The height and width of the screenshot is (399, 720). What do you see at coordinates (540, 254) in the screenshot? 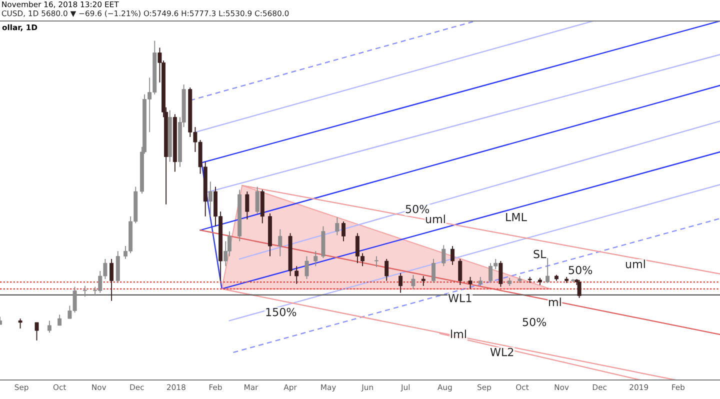
I see `annotation: SL` at bounding box center [540, 254].